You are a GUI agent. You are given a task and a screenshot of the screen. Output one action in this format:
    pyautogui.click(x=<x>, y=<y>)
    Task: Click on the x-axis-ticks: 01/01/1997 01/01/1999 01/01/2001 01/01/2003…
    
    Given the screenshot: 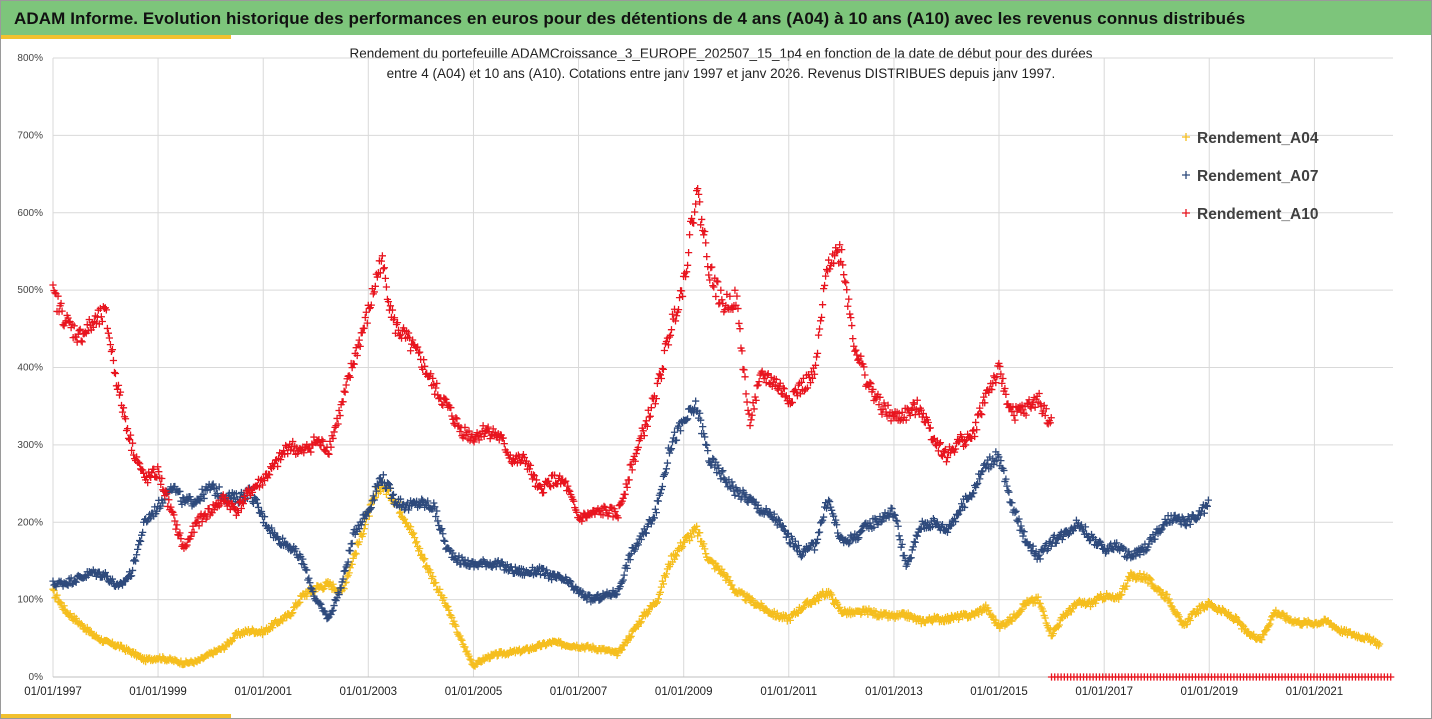 What is the action you would take?
    pyautogui.click(x=683, y=692)
    